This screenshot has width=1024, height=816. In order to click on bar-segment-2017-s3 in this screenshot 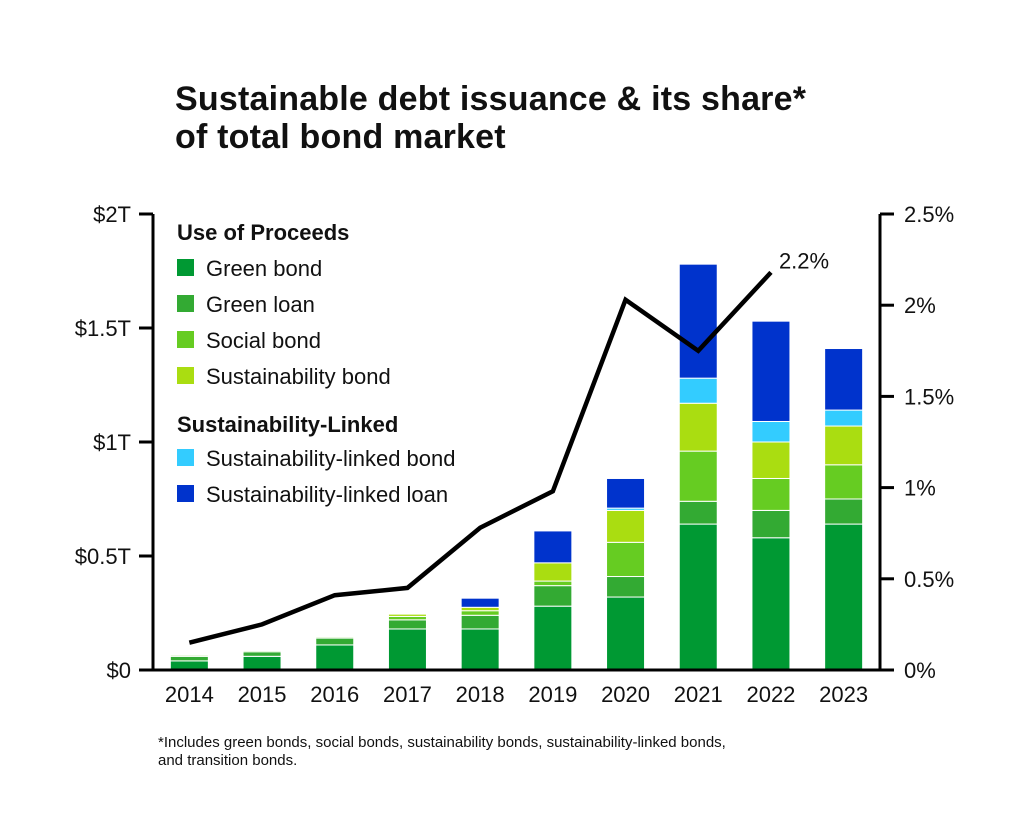, I will do `click(407, 615)`.